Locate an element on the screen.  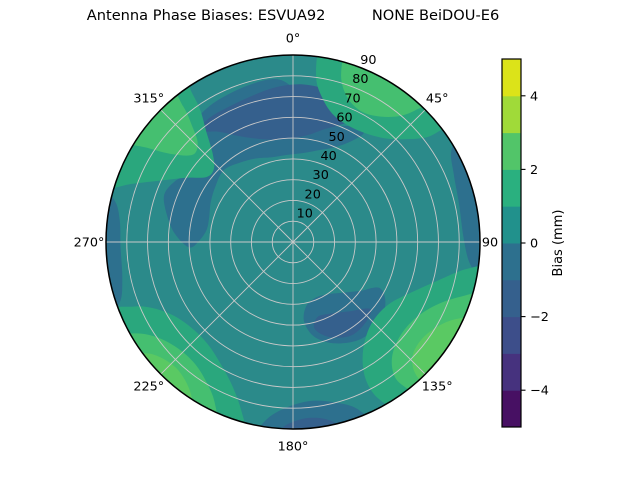
bottom-rim-blue-core-region is located at coordinates (308, 423).